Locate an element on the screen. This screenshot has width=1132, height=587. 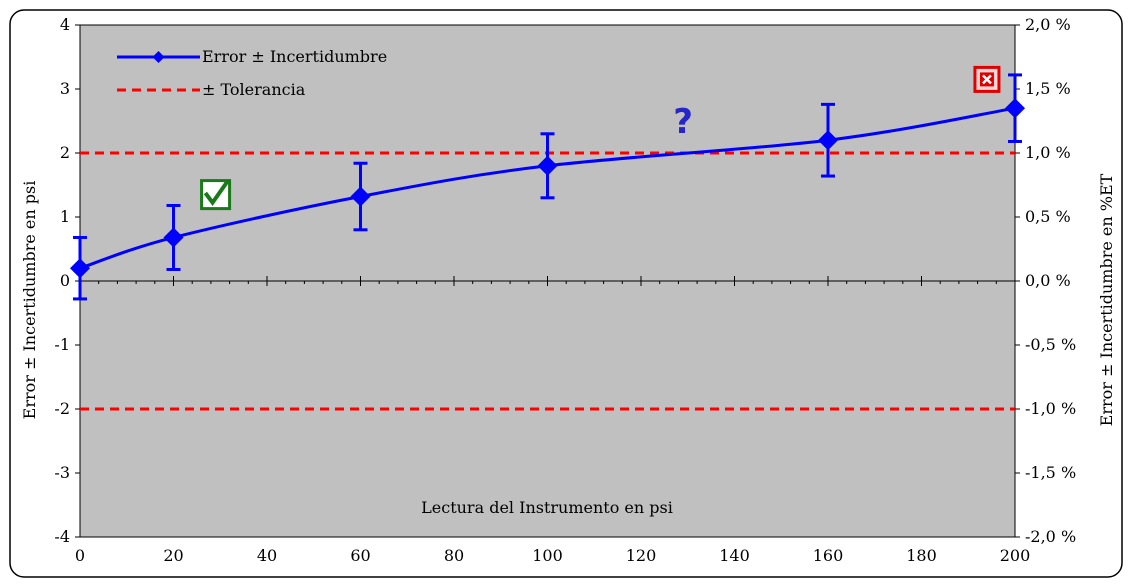
y-tick-label: -2 is located at coordinates (62, 408).